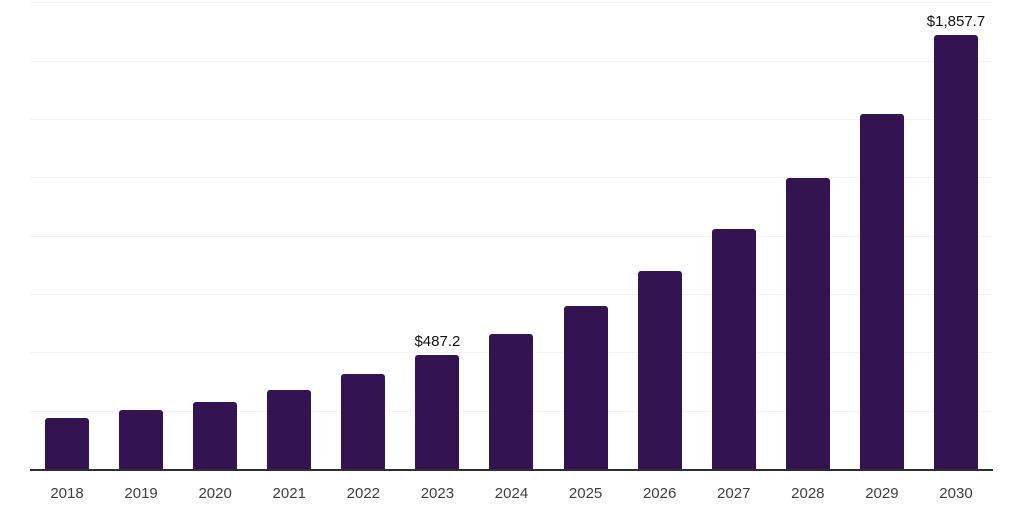 This screenshot has height=512, width=1024. I want to click on x-axis-tick-label-2022: 2022, so click(363, 493).